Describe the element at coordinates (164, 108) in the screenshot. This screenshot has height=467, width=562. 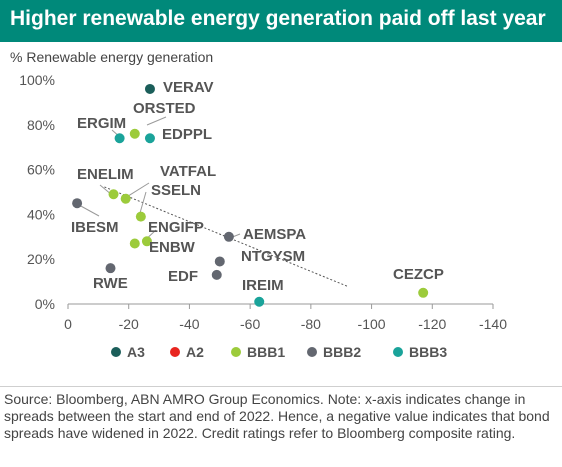
I see `point-label-orsted: ORSTED` at that location.